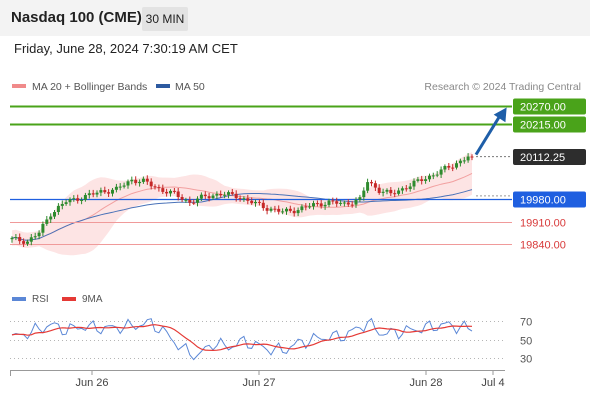  Describe the element at coordinates (89, 87) in the screenshot. I see `ma20-legend-label: MA 20 + Bollinger Bands` at that location.